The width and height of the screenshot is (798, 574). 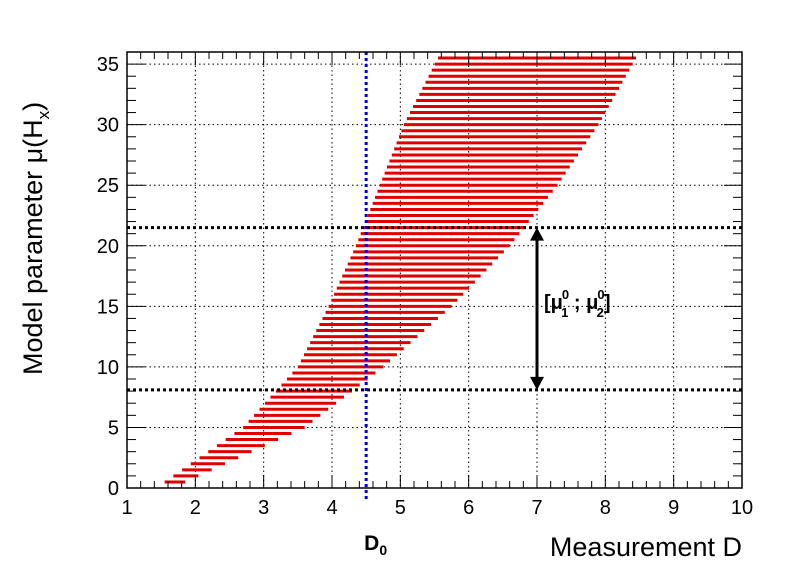 I want to click on y-tick-label: 10, so click(x=108, y=368).